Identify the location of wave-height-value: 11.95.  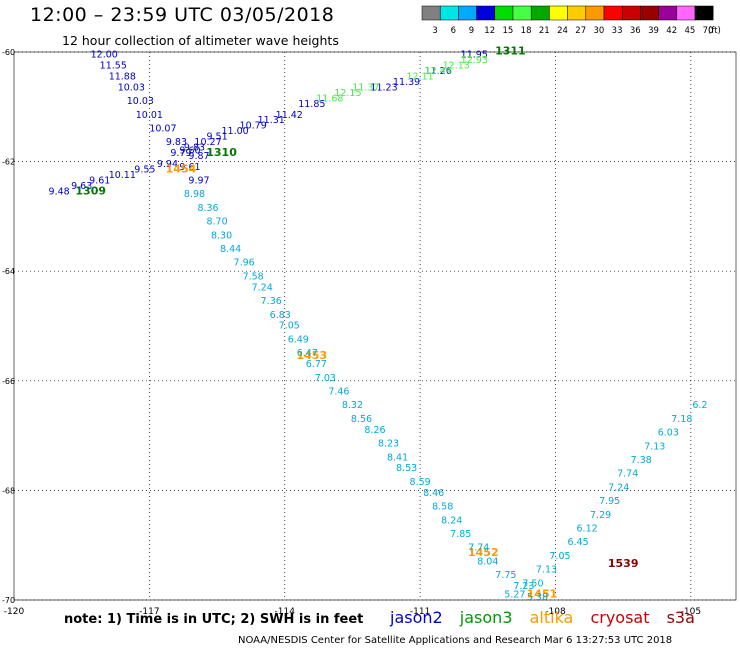
(474, 54).